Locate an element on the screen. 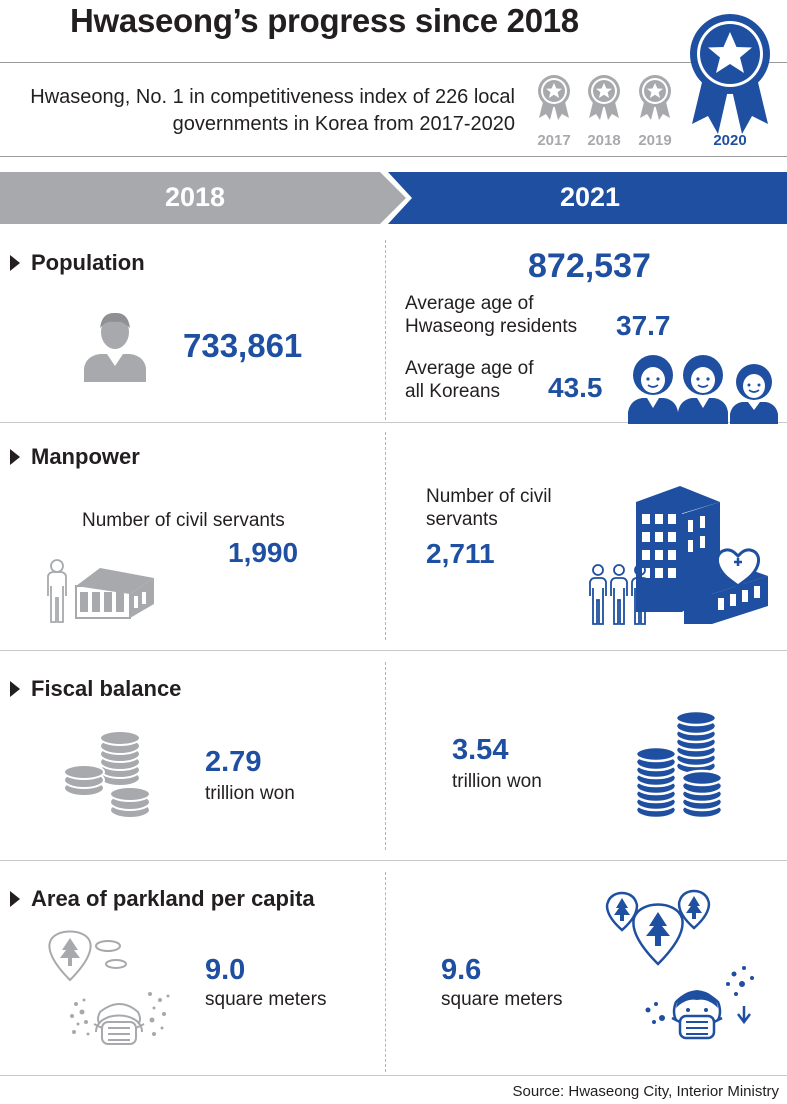 Image resolution: width=787 pixels, height=1104 pixels. korea-age-value: 43.5 is located at coordinates (575, 387).